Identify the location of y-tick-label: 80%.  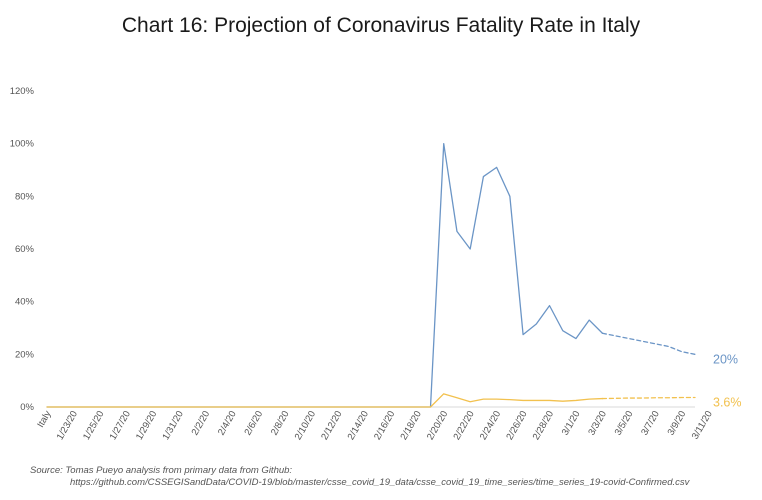
(25, 196).